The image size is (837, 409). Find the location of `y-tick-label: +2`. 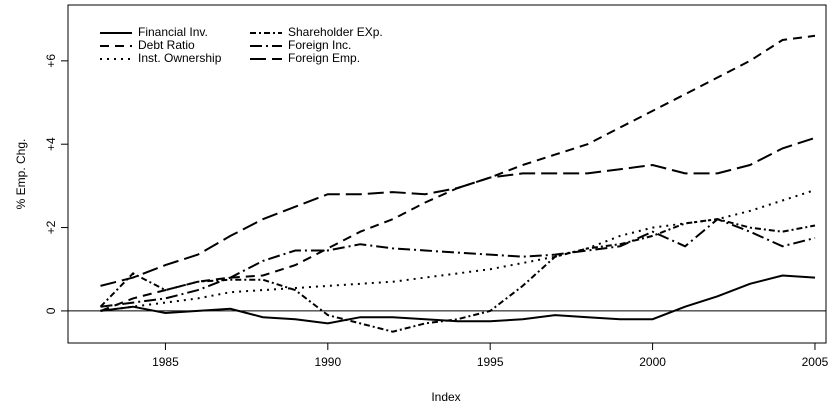

y-tick-label: +2 is located at coordinates (51, 227).